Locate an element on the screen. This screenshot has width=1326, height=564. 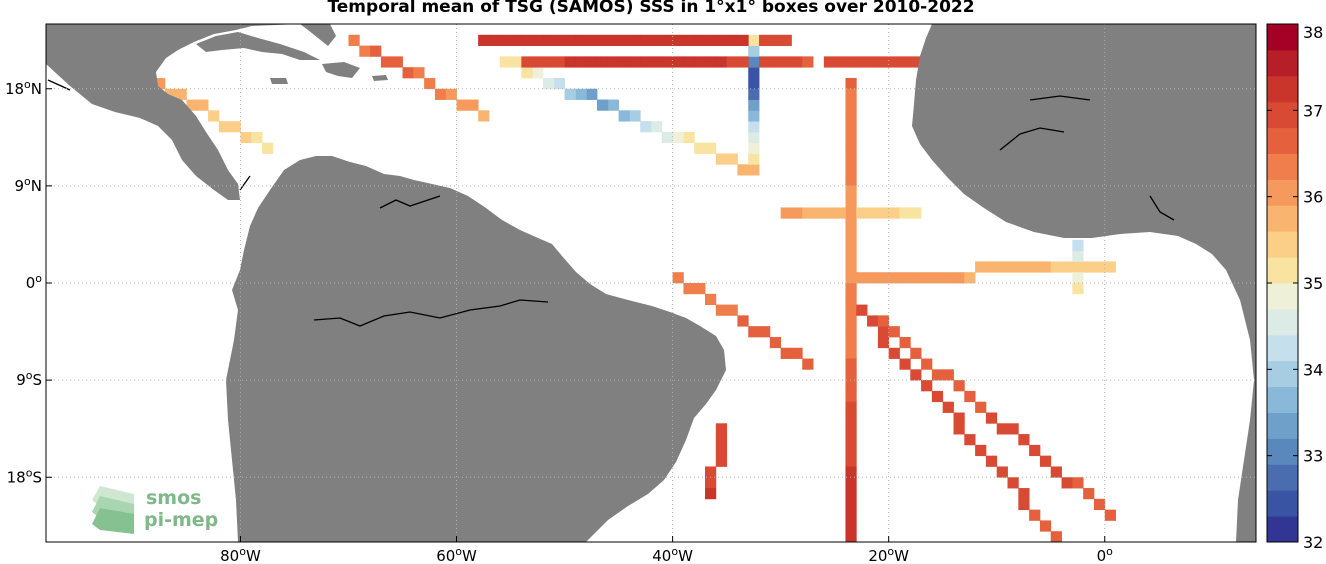
lon-tick-label: 0o is located at coordinates (1105, 554).